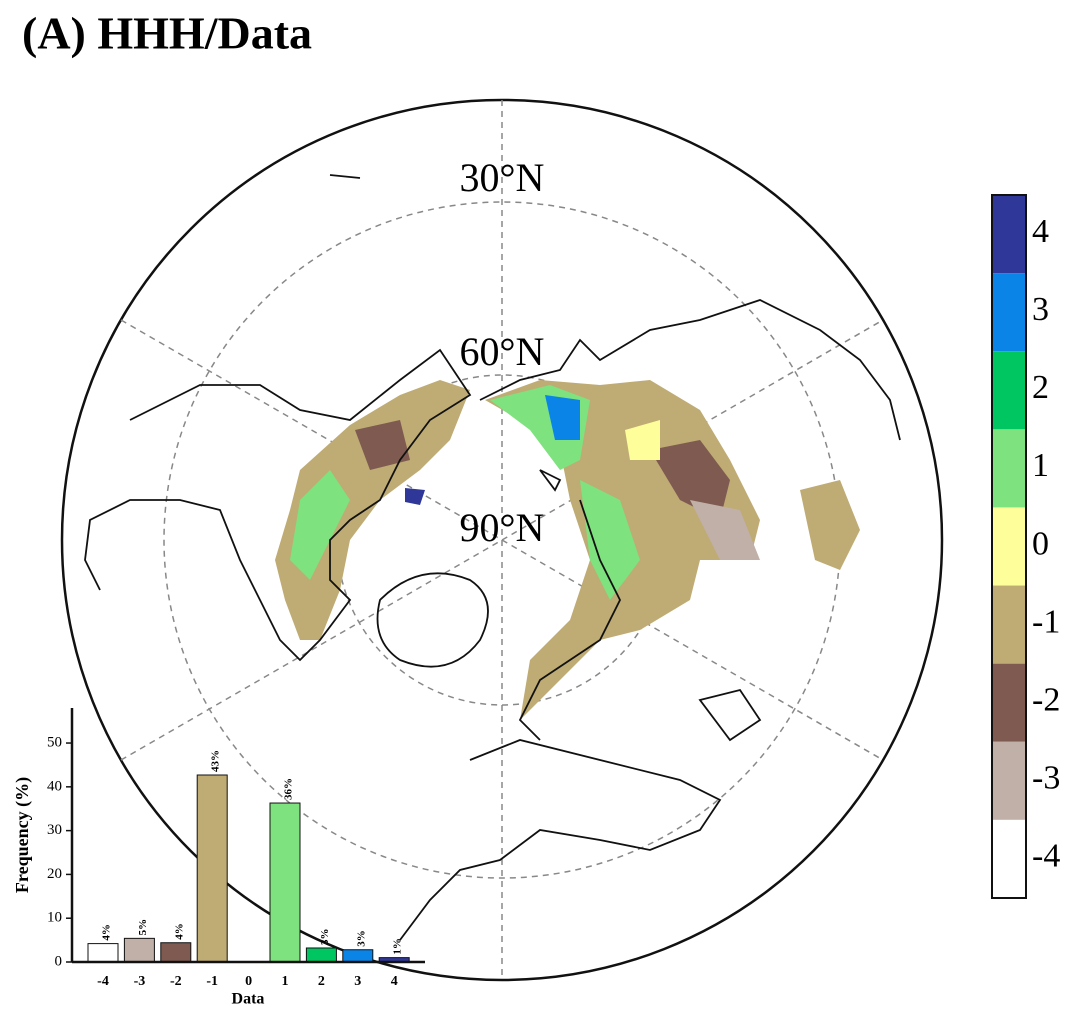 The width and height of the screenshot is (1080, 1024). I want to click on x-tick-label: 0, so click(248, 981).